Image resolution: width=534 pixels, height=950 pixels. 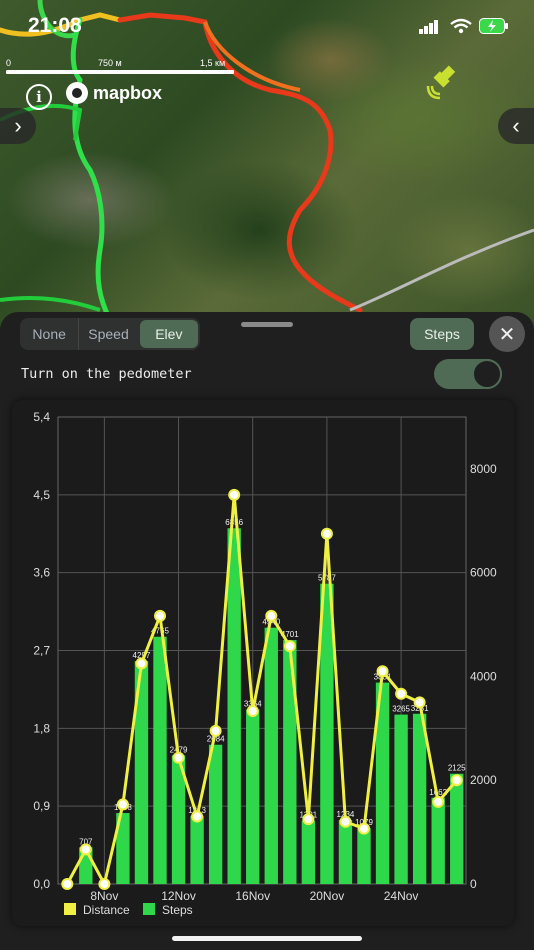 I want to click on map-scale: 0 750 м 1,5 км, so click(x=121, y=69).